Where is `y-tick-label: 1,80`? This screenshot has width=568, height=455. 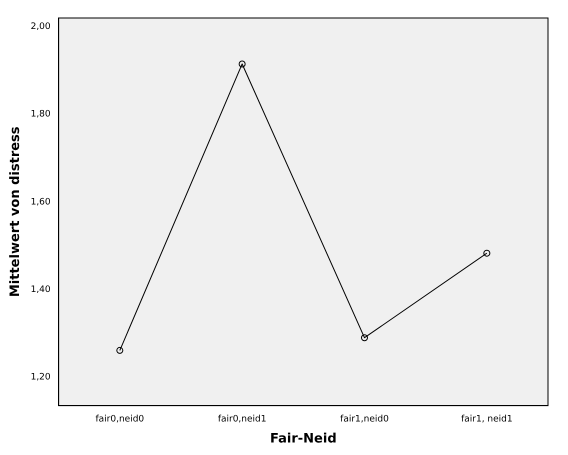
y-tick-label: 1,80 is located at coordinates (40, 115).